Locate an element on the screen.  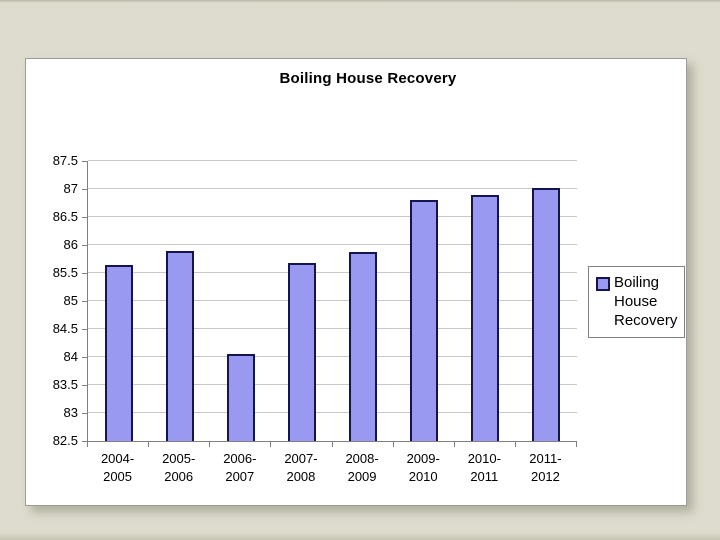
y-tick-label: 87.5 is located at coordinates (65, 160).